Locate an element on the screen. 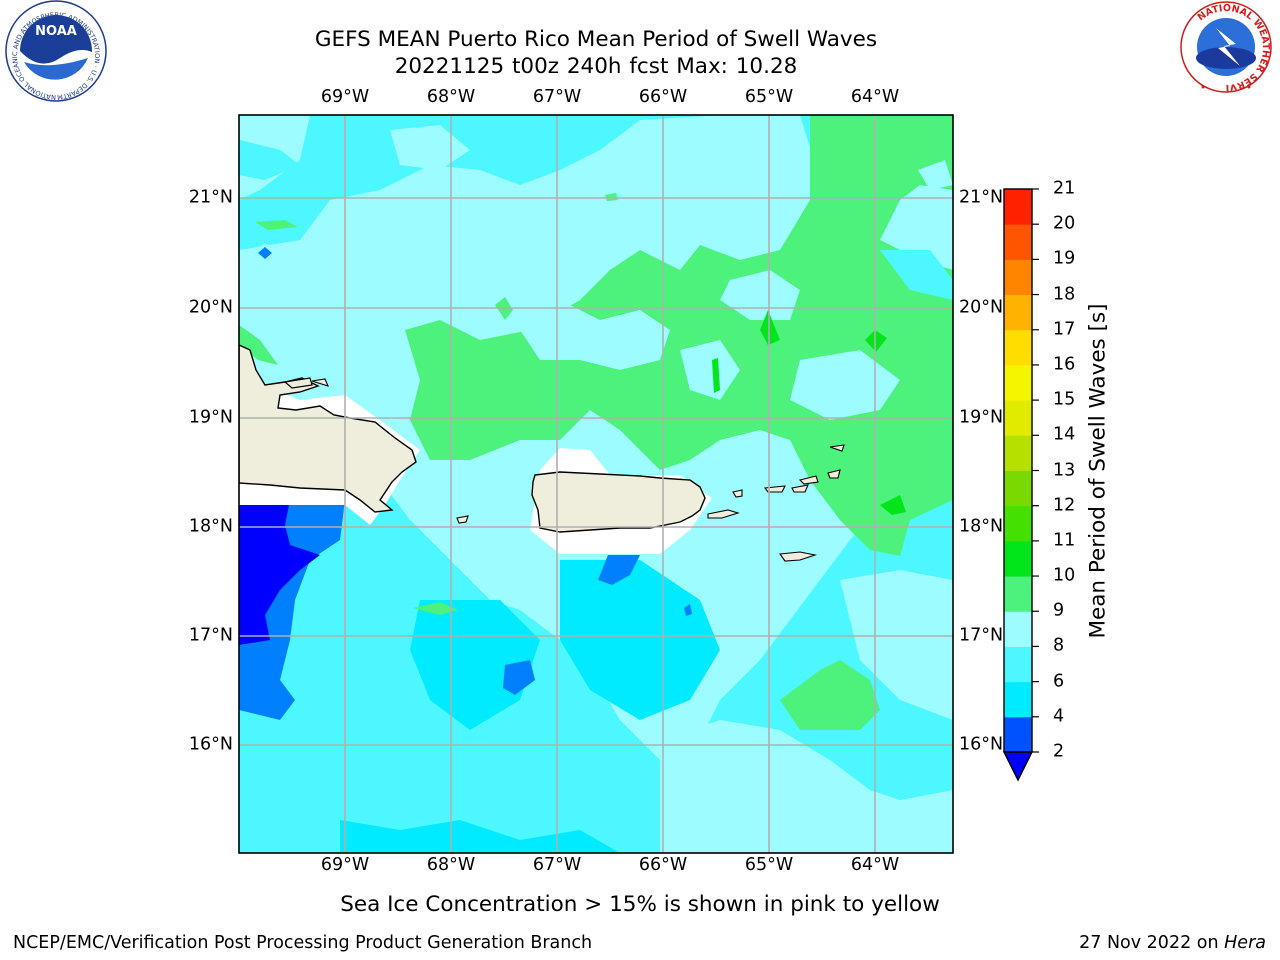 The height and width of the screenshot is (960, 1280). lat-label-left: 17°N is located at coordinates (210, 635).